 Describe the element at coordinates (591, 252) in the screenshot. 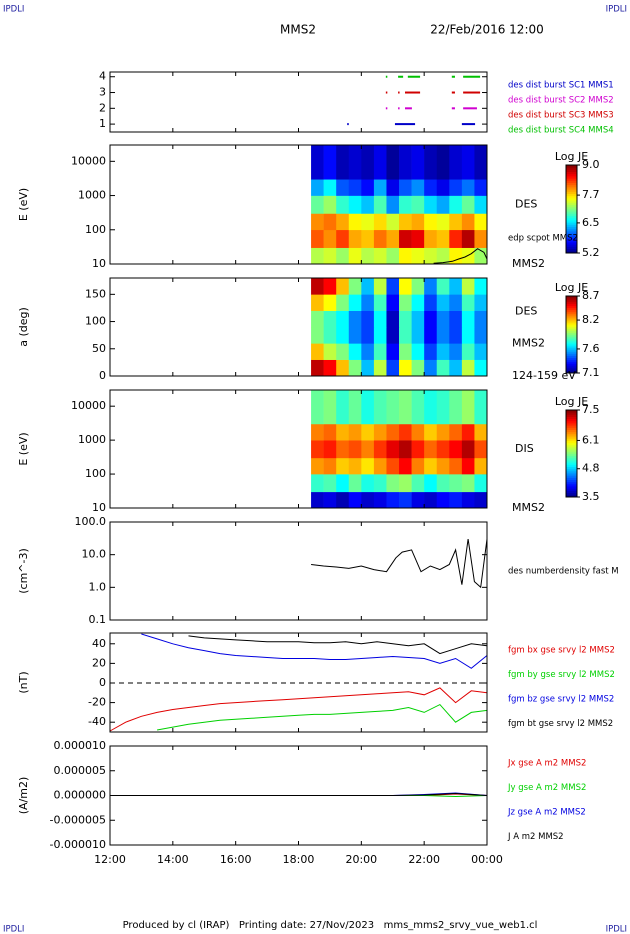

I see `colorbar-tick-label: 5.2` at that location.